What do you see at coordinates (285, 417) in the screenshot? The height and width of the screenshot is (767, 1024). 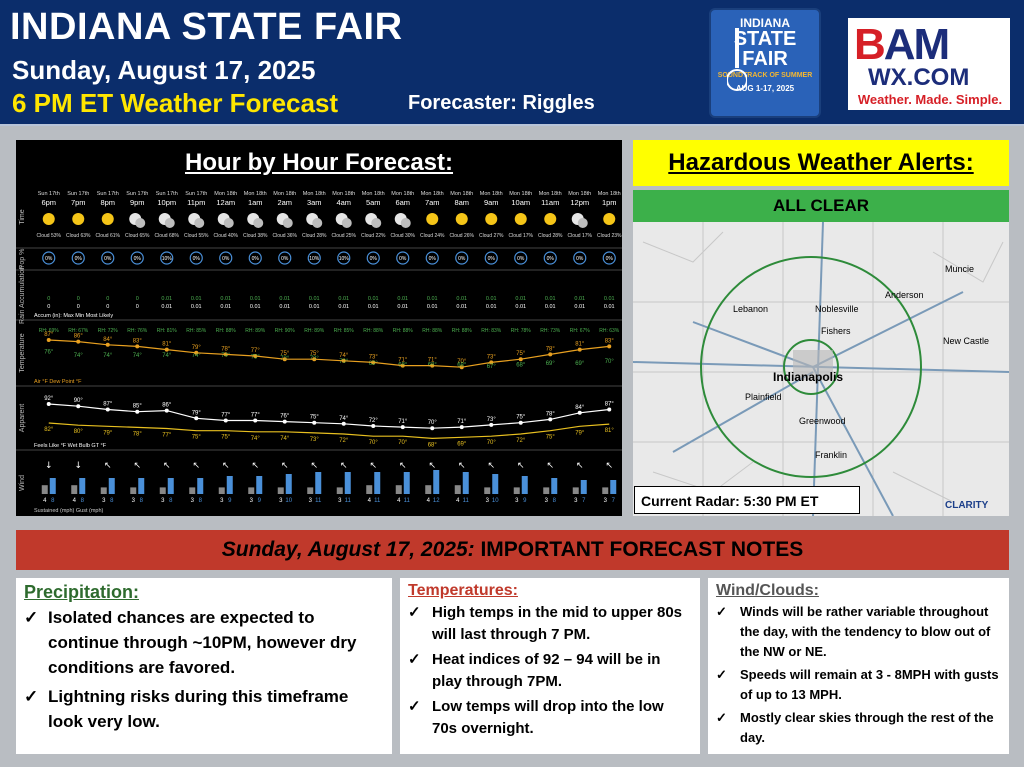 I see `feels-label: 76°` at bounding box center [285, 417].